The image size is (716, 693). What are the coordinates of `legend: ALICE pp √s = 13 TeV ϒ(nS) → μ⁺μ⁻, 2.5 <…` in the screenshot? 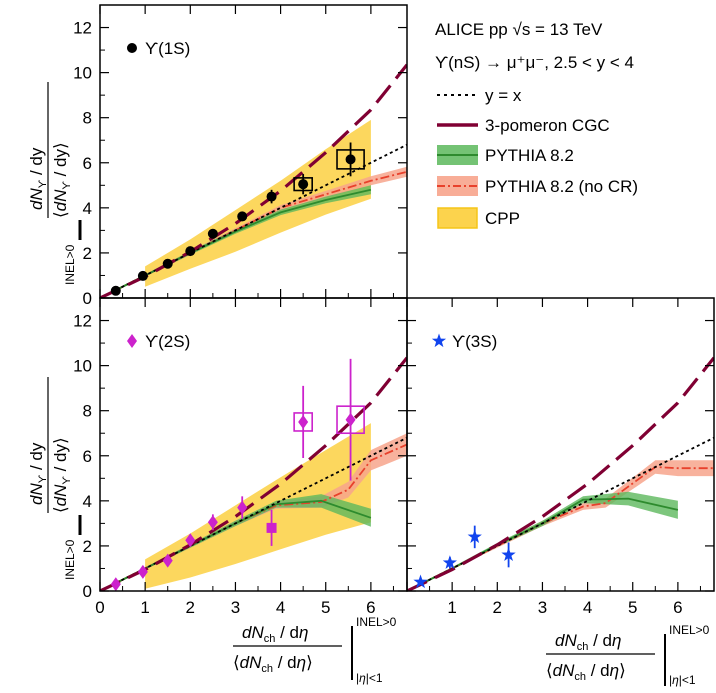 It's located at (536, 124).